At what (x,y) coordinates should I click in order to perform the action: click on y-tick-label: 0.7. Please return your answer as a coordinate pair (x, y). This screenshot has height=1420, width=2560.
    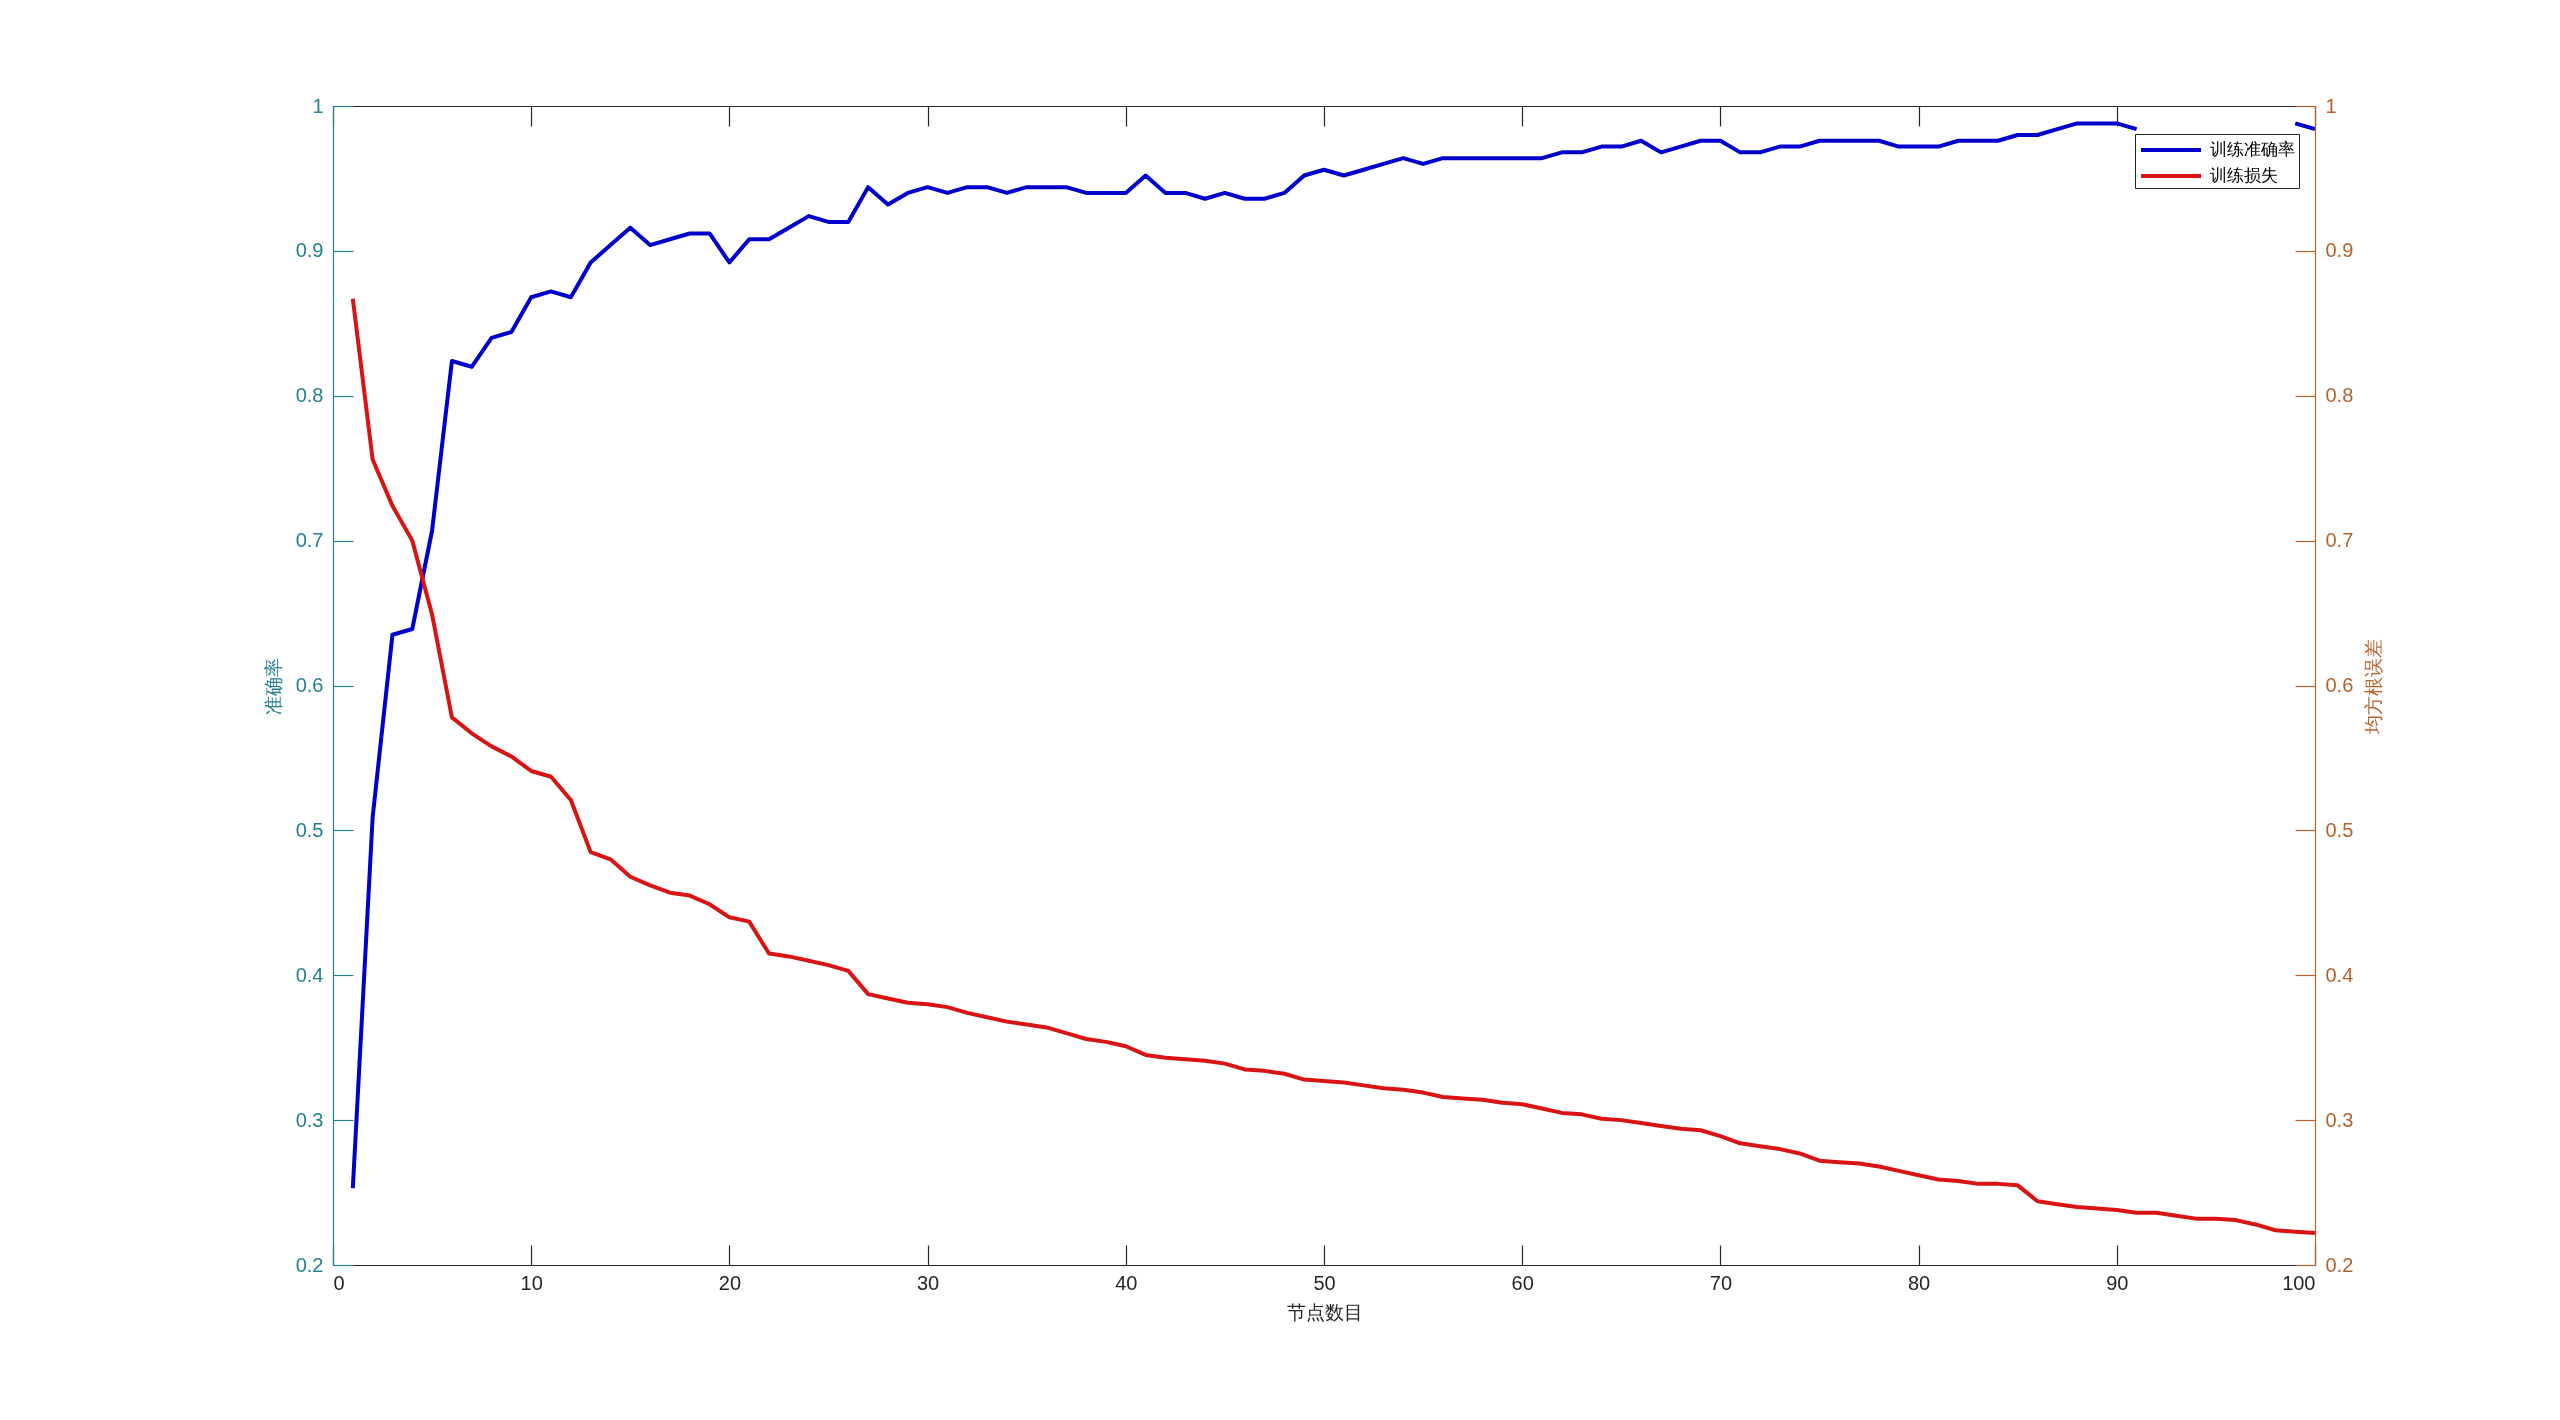
    Looking at the image, I should click on (309, 540).